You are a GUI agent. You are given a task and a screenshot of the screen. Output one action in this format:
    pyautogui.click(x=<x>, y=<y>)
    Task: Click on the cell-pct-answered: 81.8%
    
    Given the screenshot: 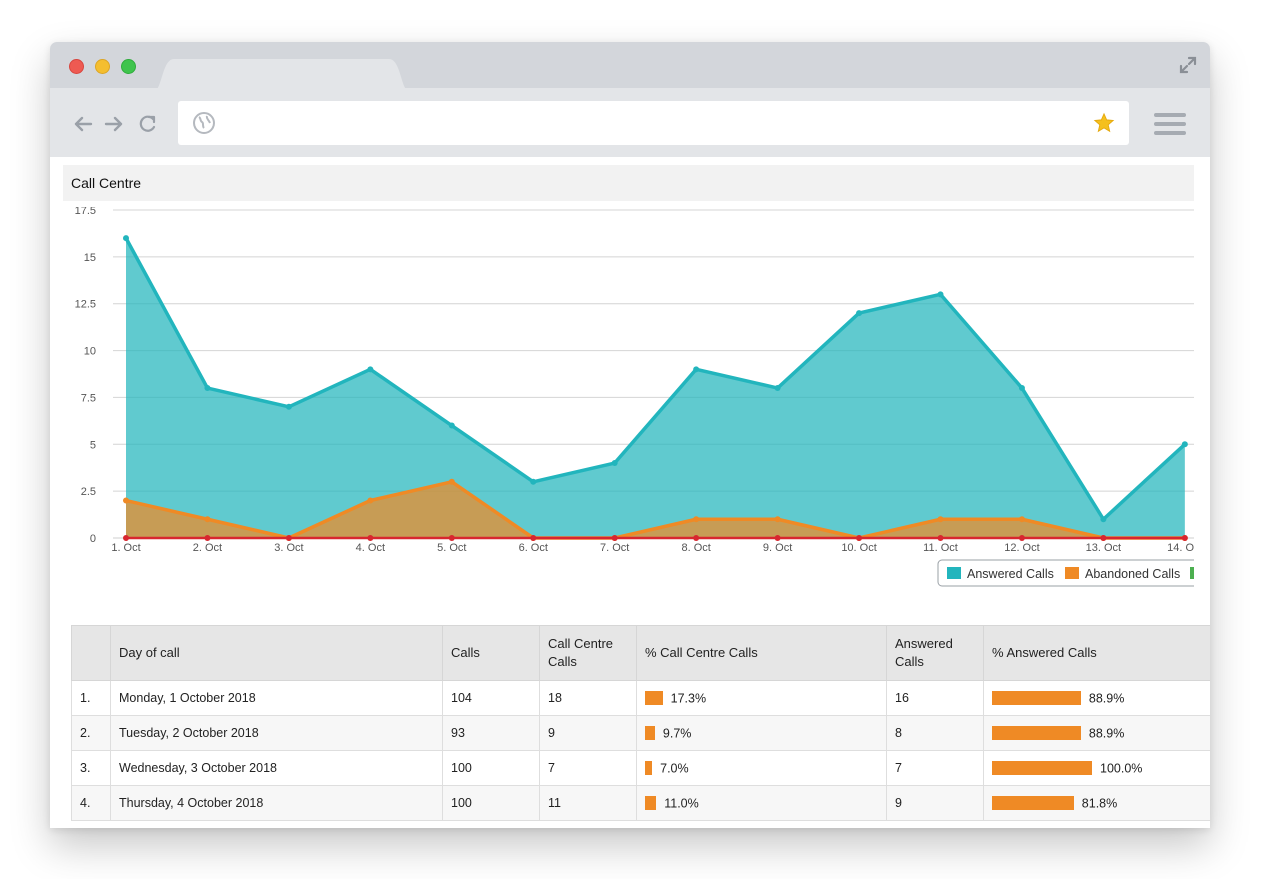 What is the action you would take?
    pyautogui.click(x=1096, y=803)
    